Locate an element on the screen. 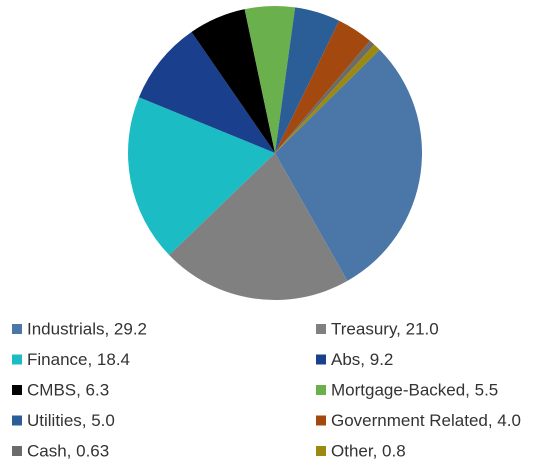 The image size is (547, 463). legend-label: Abs, 9.2 is located at coordinates (362, 359).